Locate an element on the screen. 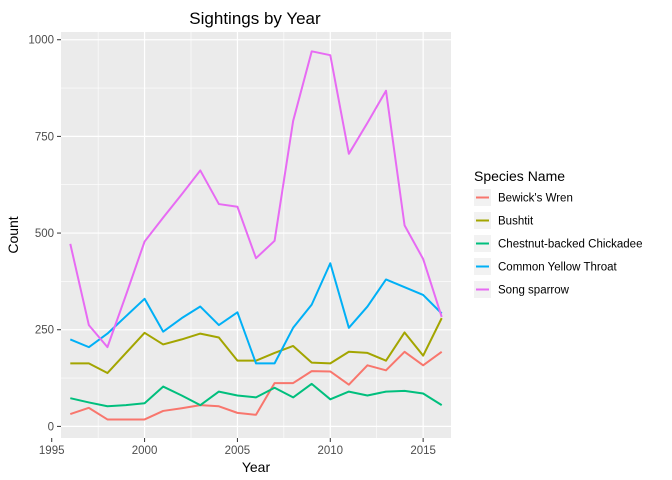 This screenshot has height=480, width=672. series-line-common-yellow-throat is located at coordinates (256, 313).